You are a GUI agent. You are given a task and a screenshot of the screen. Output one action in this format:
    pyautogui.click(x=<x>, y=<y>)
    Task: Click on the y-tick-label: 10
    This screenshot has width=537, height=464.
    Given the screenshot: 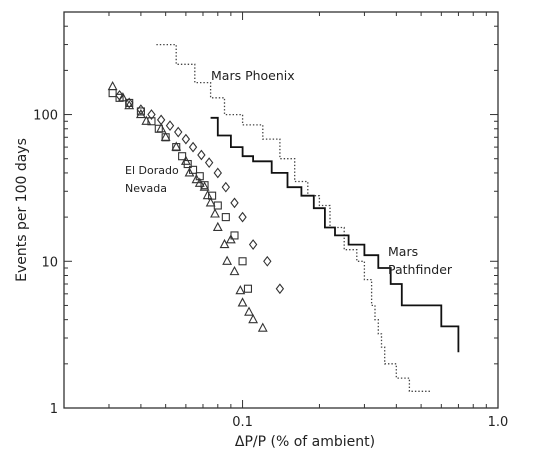 What is the action you would take?
    pyautogui.click(x=49, y=262)
    